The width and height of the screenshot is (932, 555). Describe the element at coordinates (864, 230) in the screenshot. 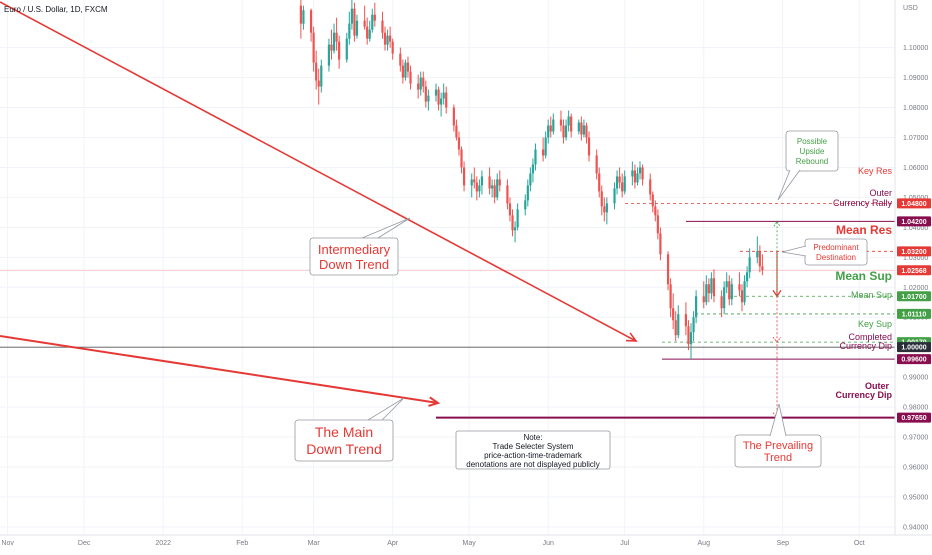

I see `label-mean-res: Mean Res` at that location.